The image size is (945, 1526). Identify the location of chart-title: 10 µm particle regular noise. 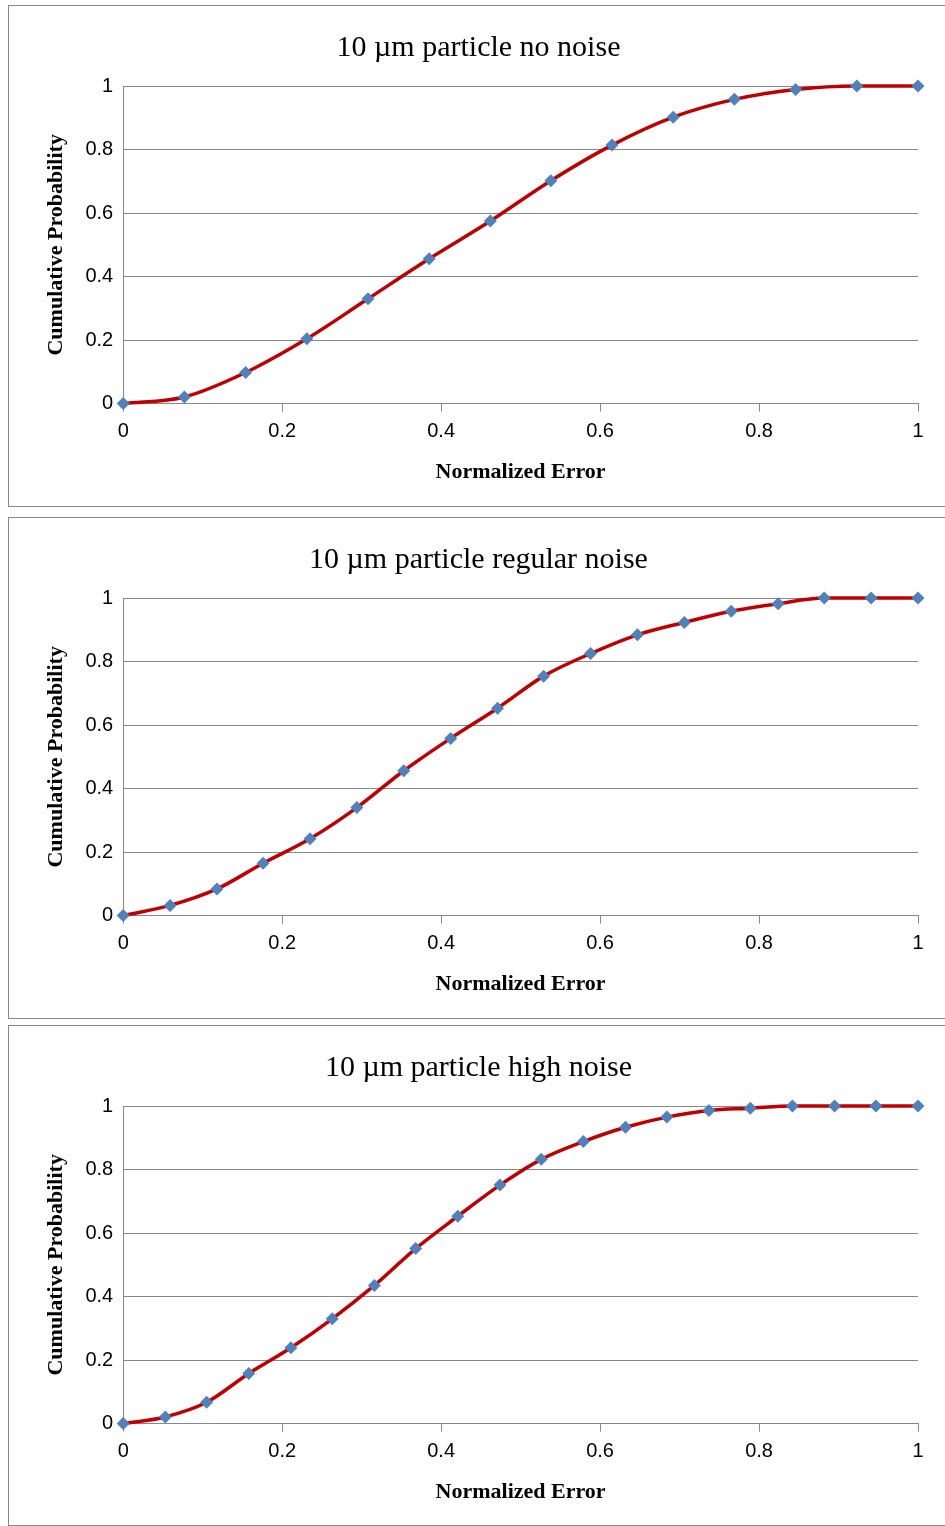
(478, 557).